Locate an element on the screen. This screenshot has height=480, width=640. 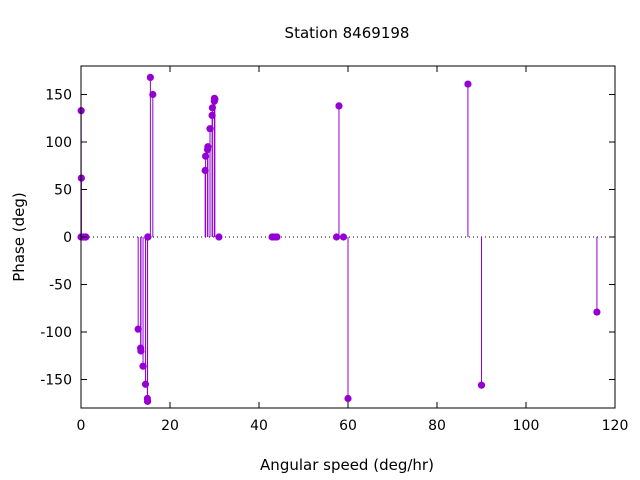
y-tick-label: 150 is located at coordinates (58, 96).